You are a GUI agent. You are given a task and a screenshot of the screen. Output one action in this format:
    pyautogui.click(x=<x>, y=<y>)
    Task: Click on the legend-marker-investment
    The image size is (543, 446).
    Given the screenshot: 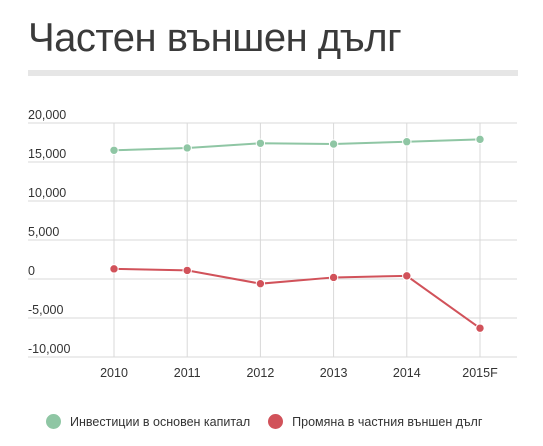 What is the action you would take?
    pyautogui.click(x=53, y=421)
    